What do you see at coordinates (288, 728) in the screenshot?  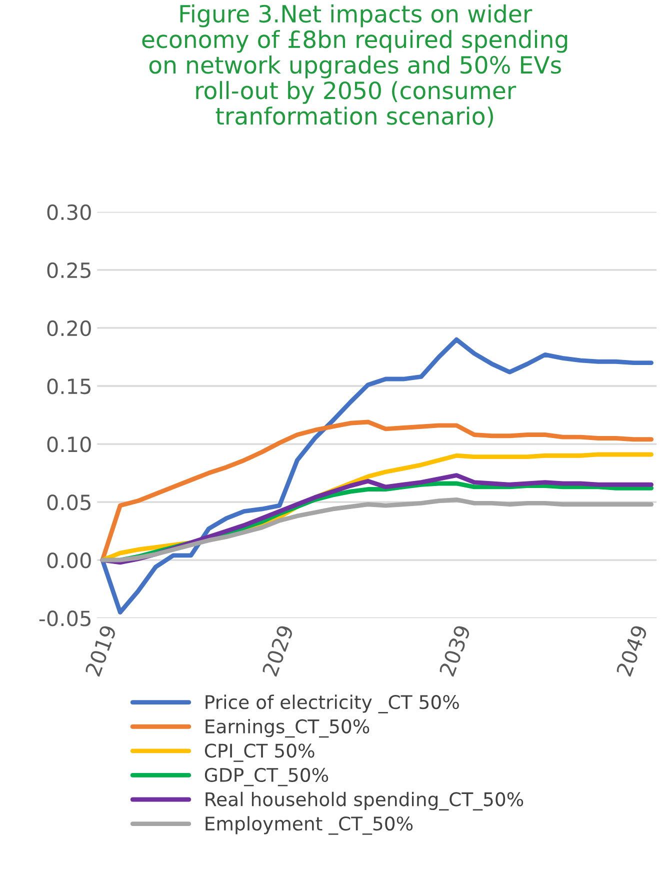 I see `legend-label: Earnings_CT_50%` at bounding box center [288, 728].